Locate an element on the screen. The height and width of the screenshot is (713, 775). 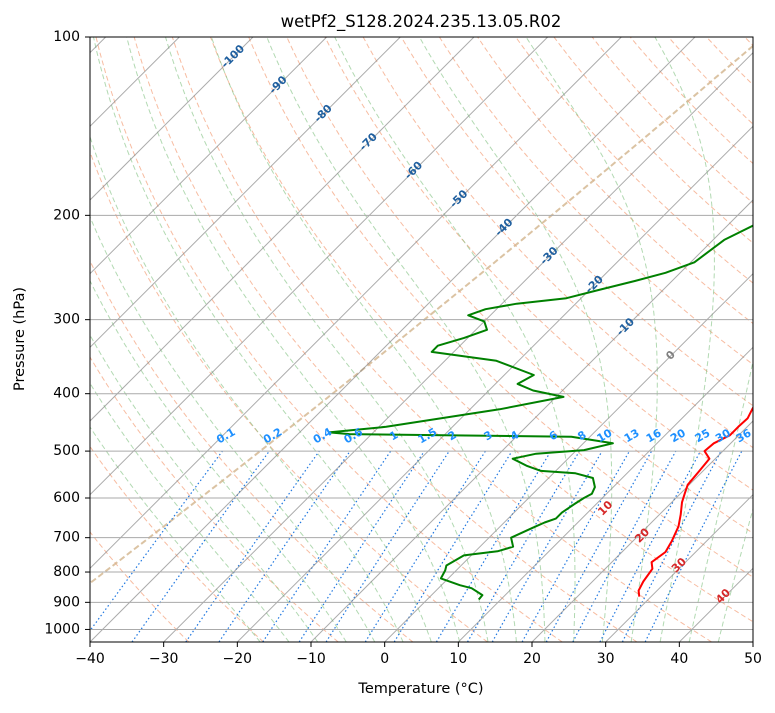
x-tick-label: 10 is located at coordinates (458, 659).